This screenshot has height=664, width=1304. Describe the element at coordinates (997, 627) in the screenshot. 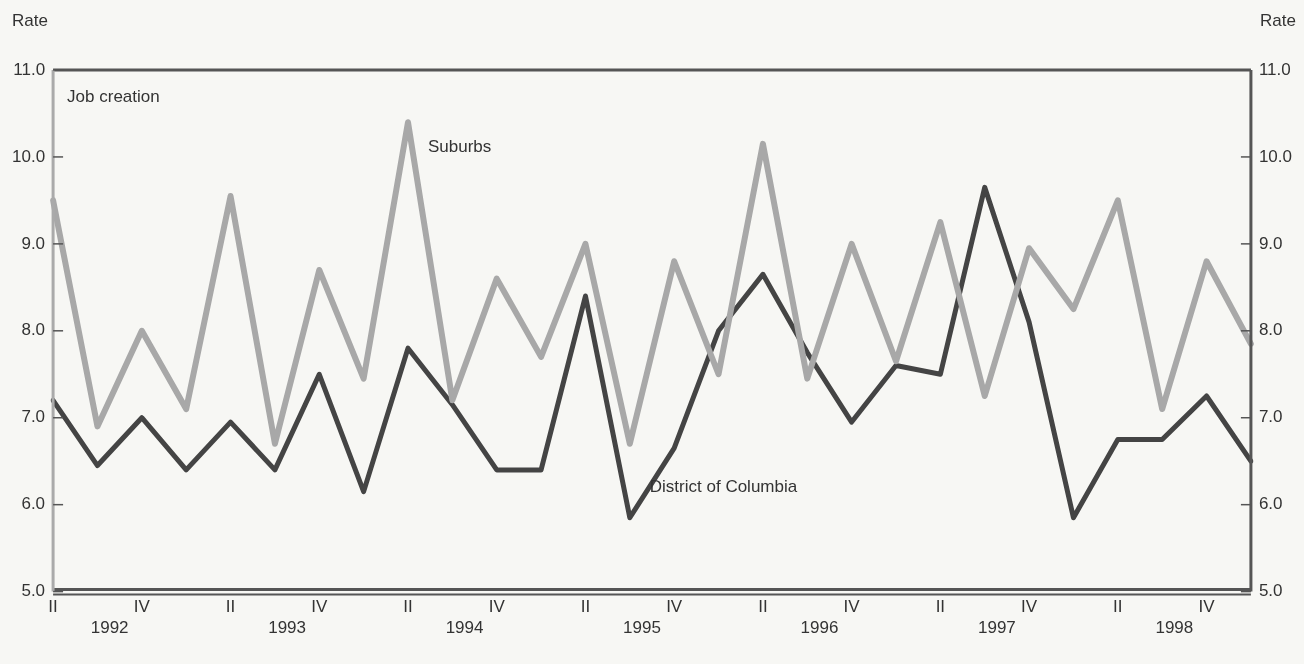

I see `text: 1997` at that location.